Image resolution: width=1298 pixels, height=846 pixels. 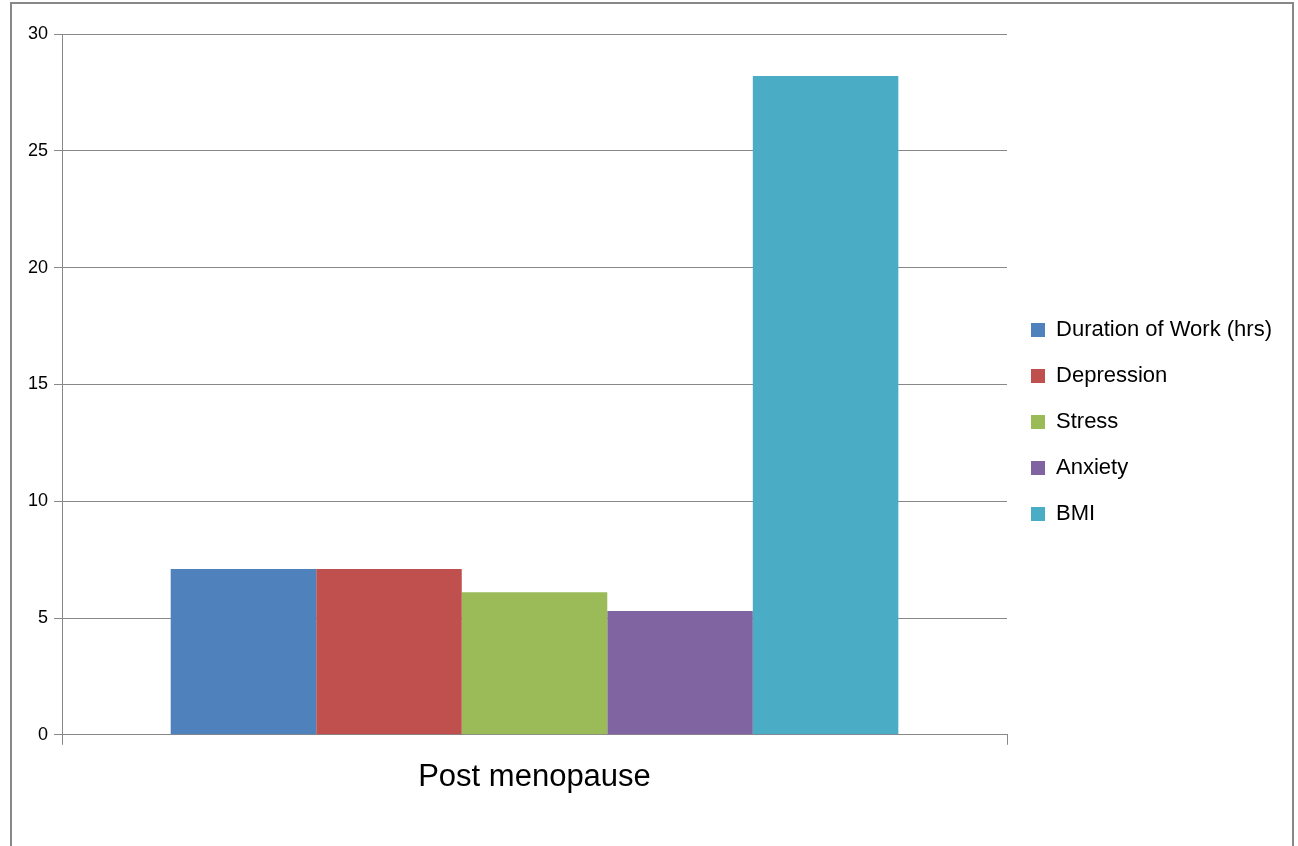 I want to click on y-tick-label: 10, so click(x=38, y=500).